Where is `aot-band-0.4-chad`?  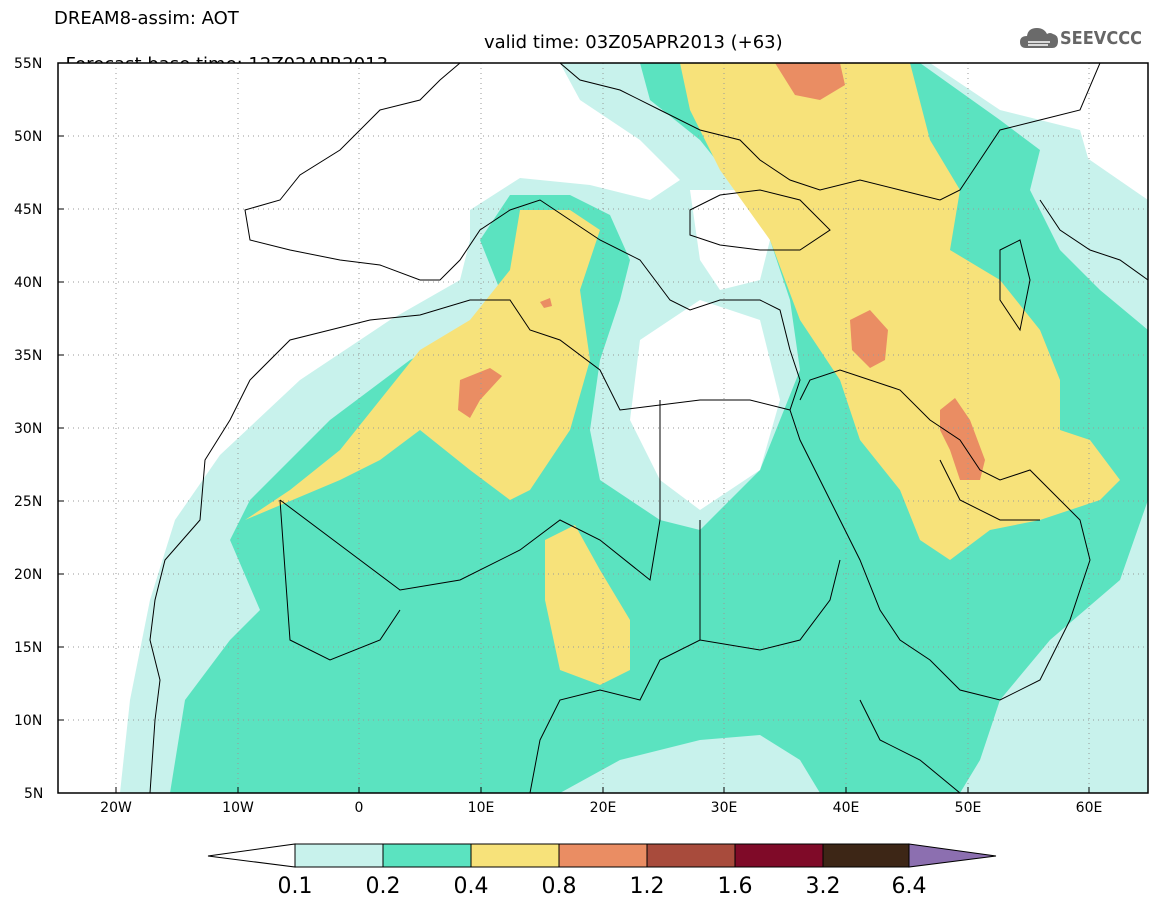
aot-band-0.4-chad is located at coordinates (587, 605).